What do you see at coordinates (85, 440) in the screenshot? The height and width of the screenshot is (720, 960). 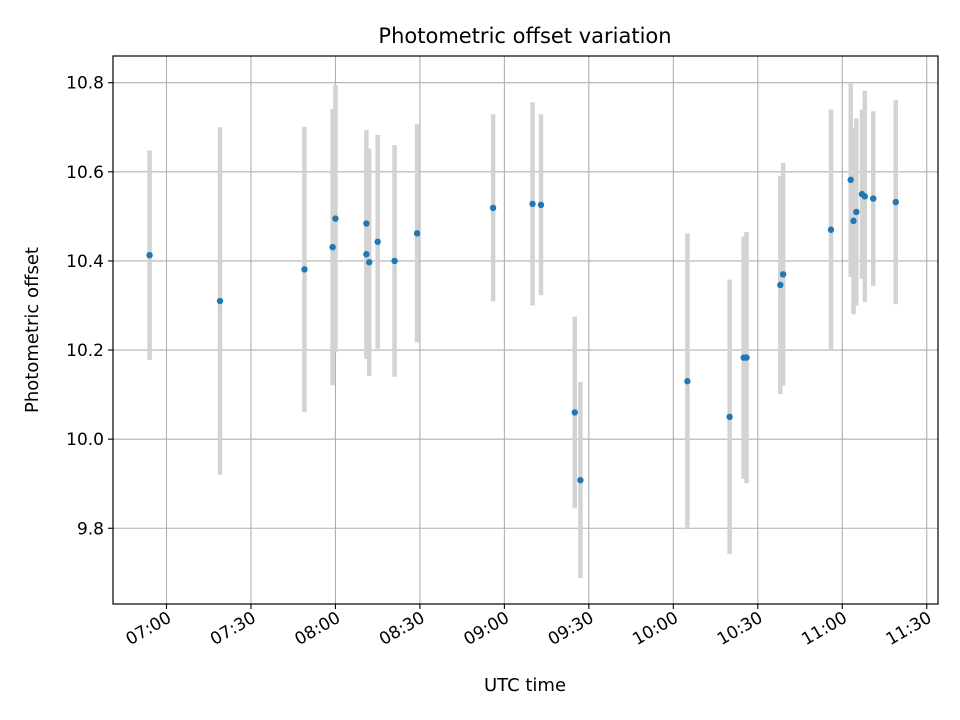 I see `y-tick-label: 10.0` at bounding box center [85, 440].